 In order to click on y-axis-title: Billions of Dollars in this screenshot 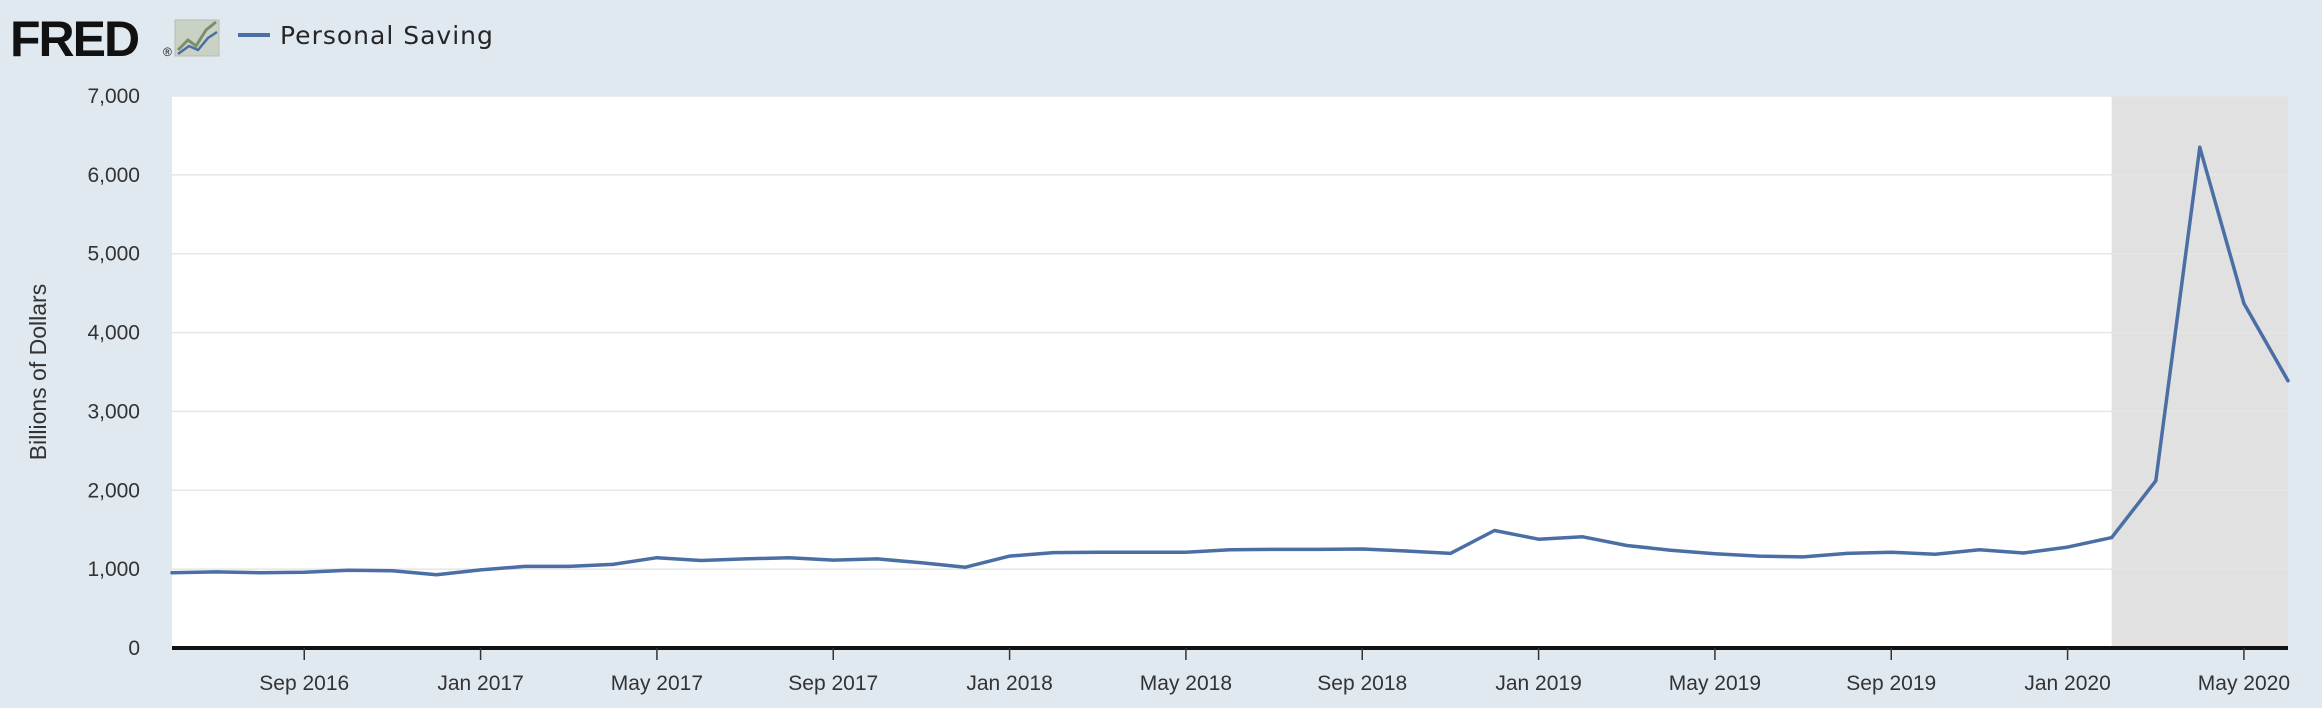, I will do `click(38, 372)`.